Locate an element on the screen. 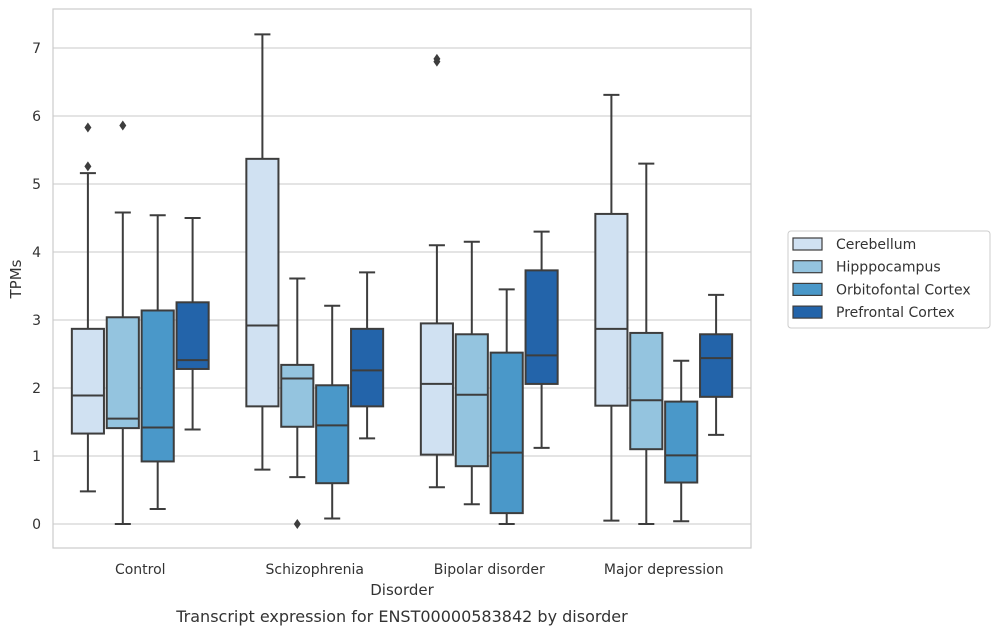  y-tick-label: 5 is located at coordinates (36, 185).